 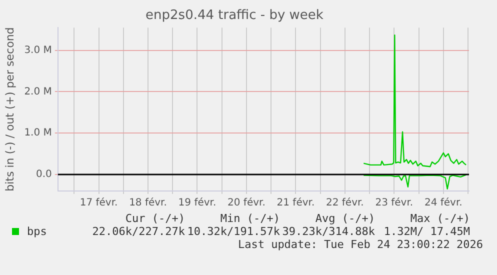 What do you see at coordinates (443, 203) in the screenshot?
I see `x-tick-label: 24 févr.` at bounding box center [443, 203].